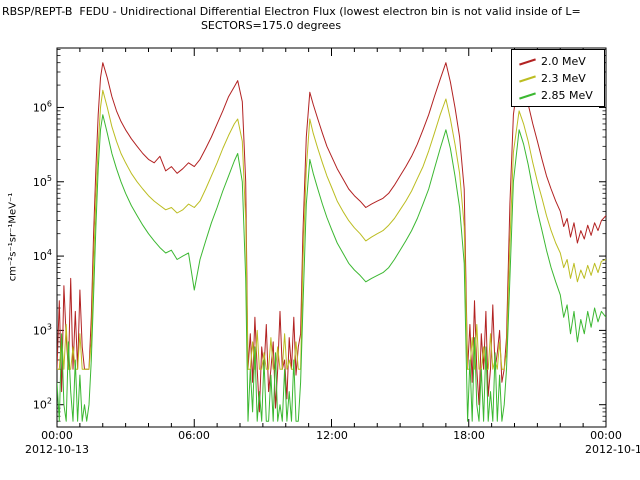  Describe the element at coordinates (42, 255) in the screenshot. I see `y-tick-label: 10⁴` at that location.